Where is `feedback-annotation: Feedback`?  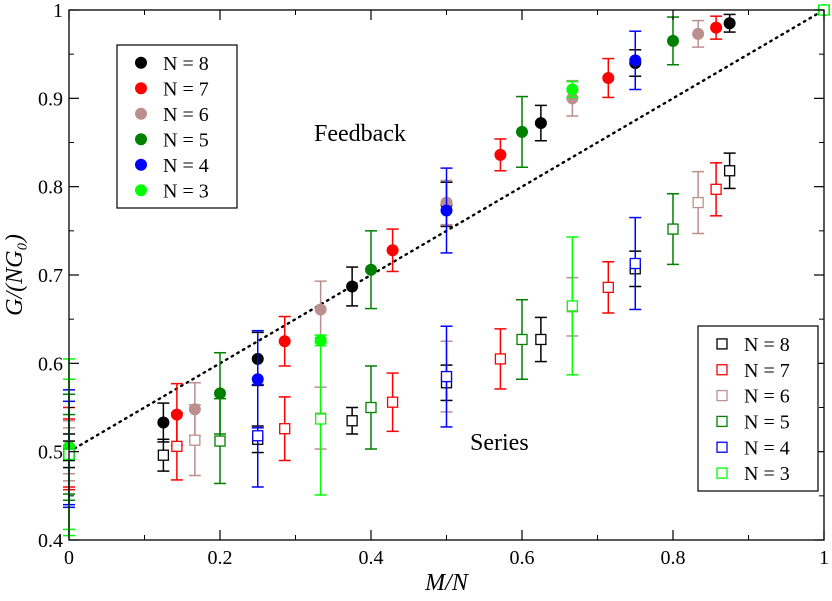
feedback-annotation: Feedback is located at coordinates (360, 134).